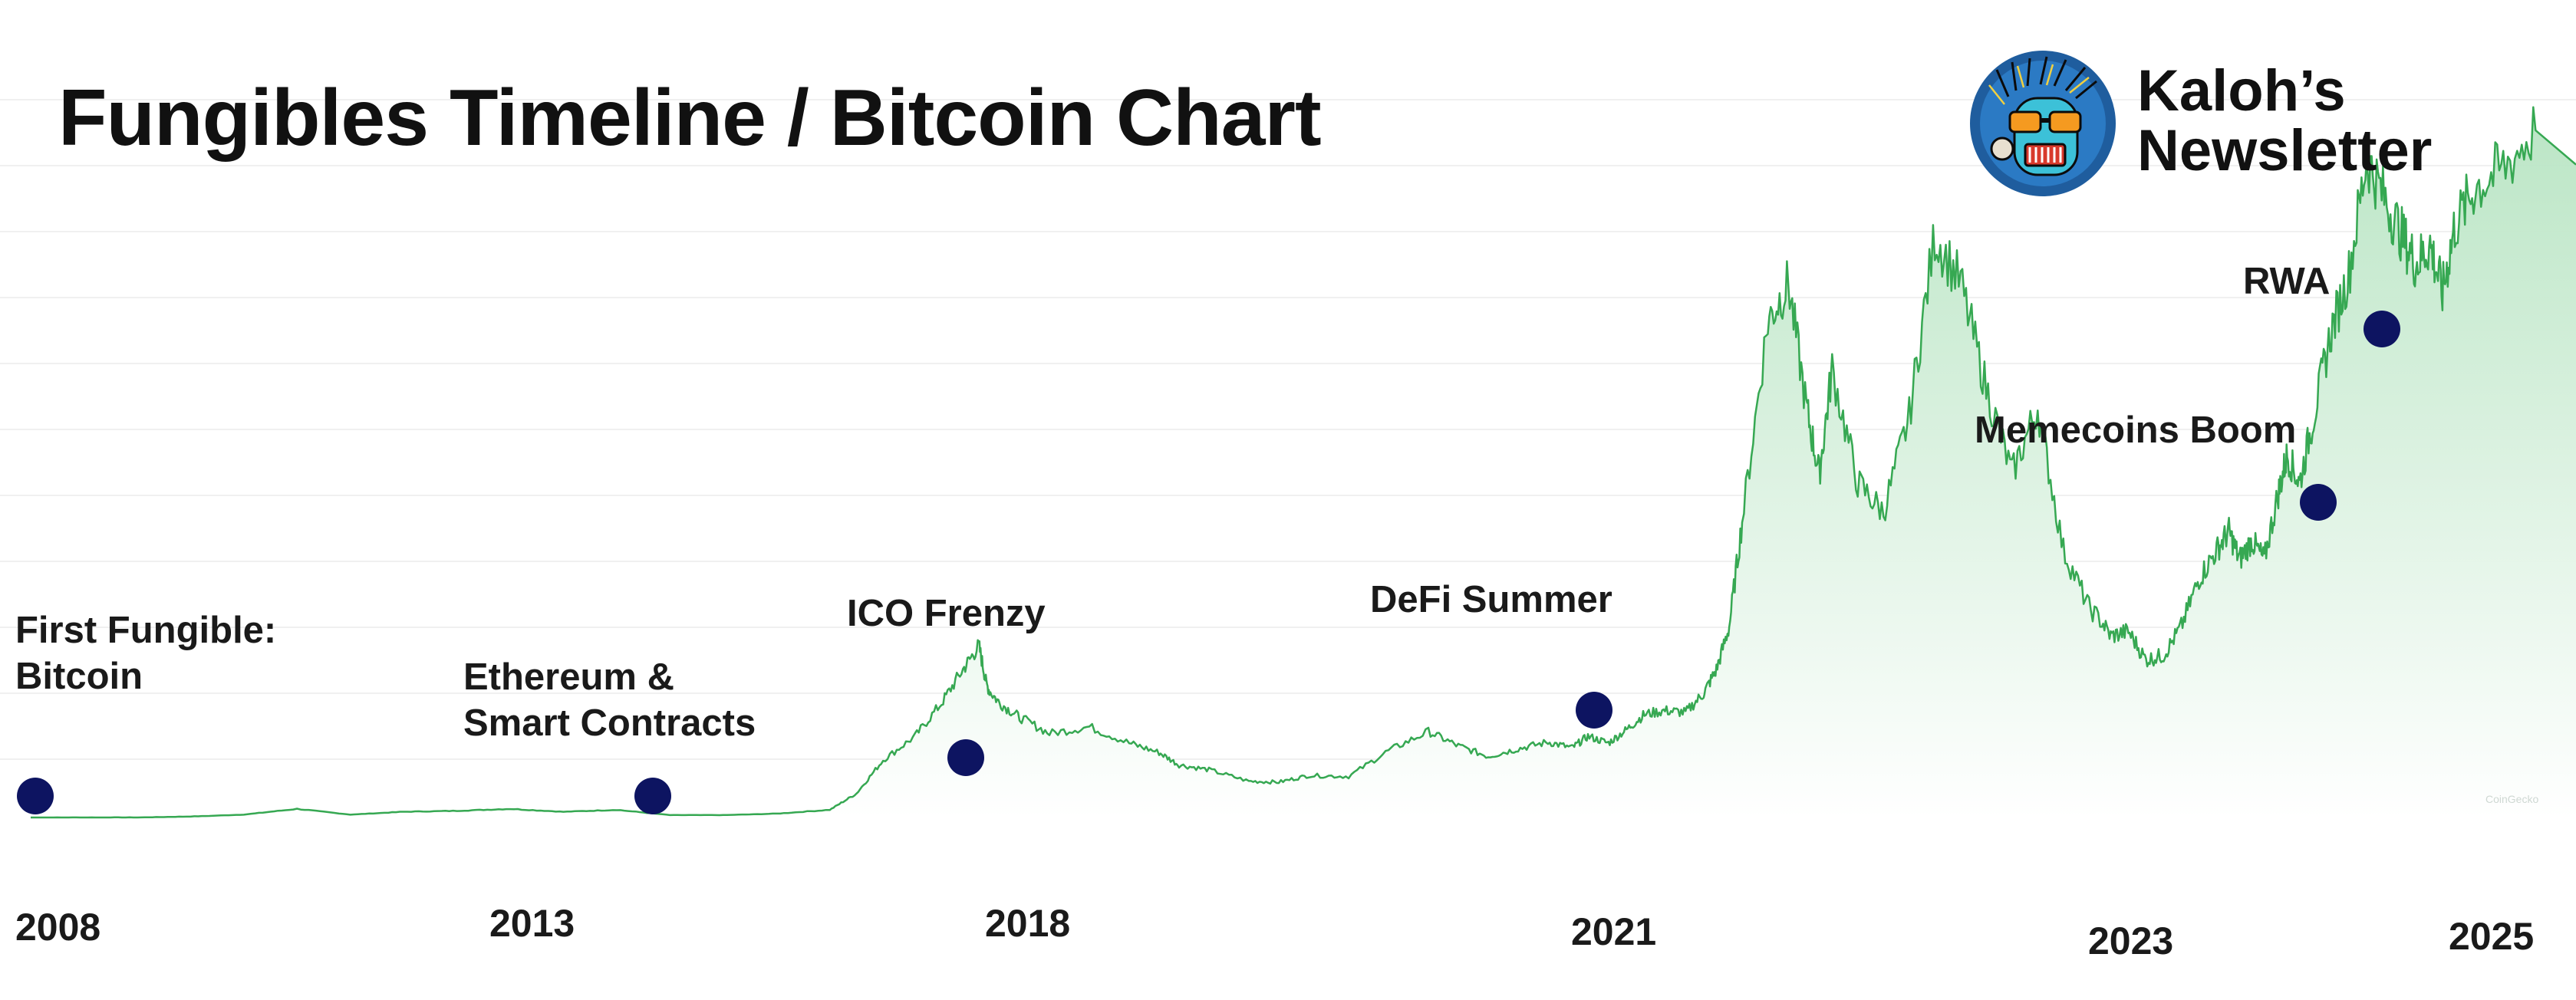 Image resolution: width=2576 pixels, height=1000 pixels. What do you see at coordinates (1614, 932) in the screenshot?
I see `x-tick-2021: 2021` at bounding box center [1614, 932].